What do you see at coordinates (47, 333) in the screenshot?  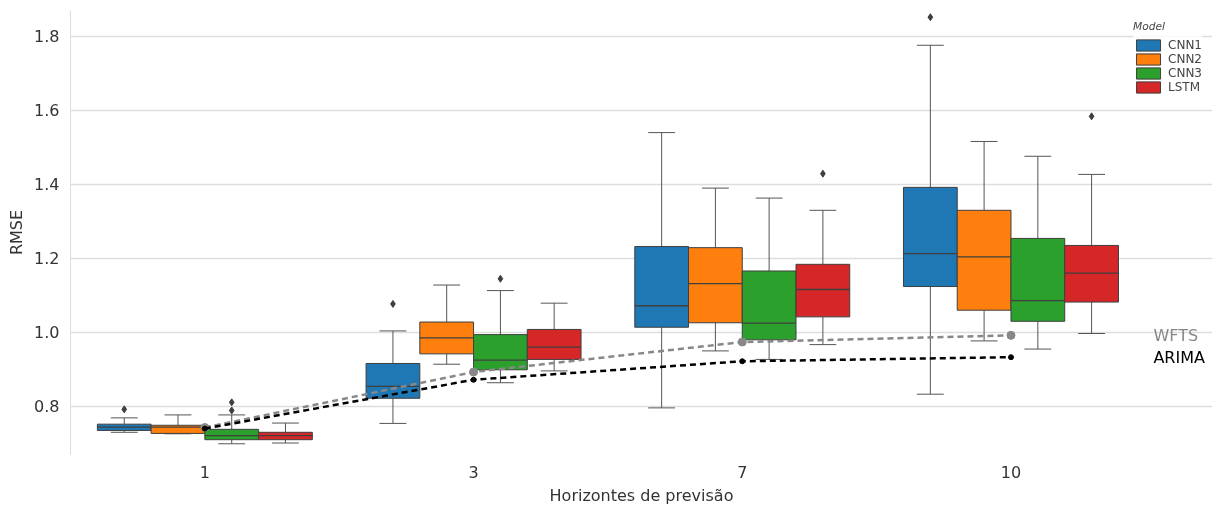 I see `y-tick-label: 1.0` at bounding box center [47, 333].